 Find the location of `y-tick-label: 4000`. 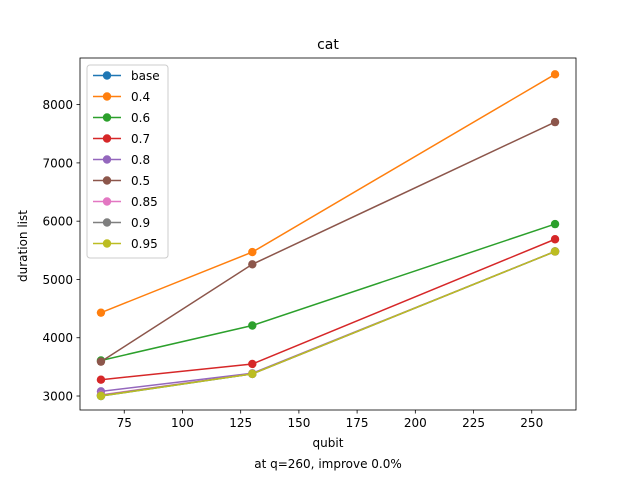

y-tick-label: 4000 is located at coordinates (57, 338).